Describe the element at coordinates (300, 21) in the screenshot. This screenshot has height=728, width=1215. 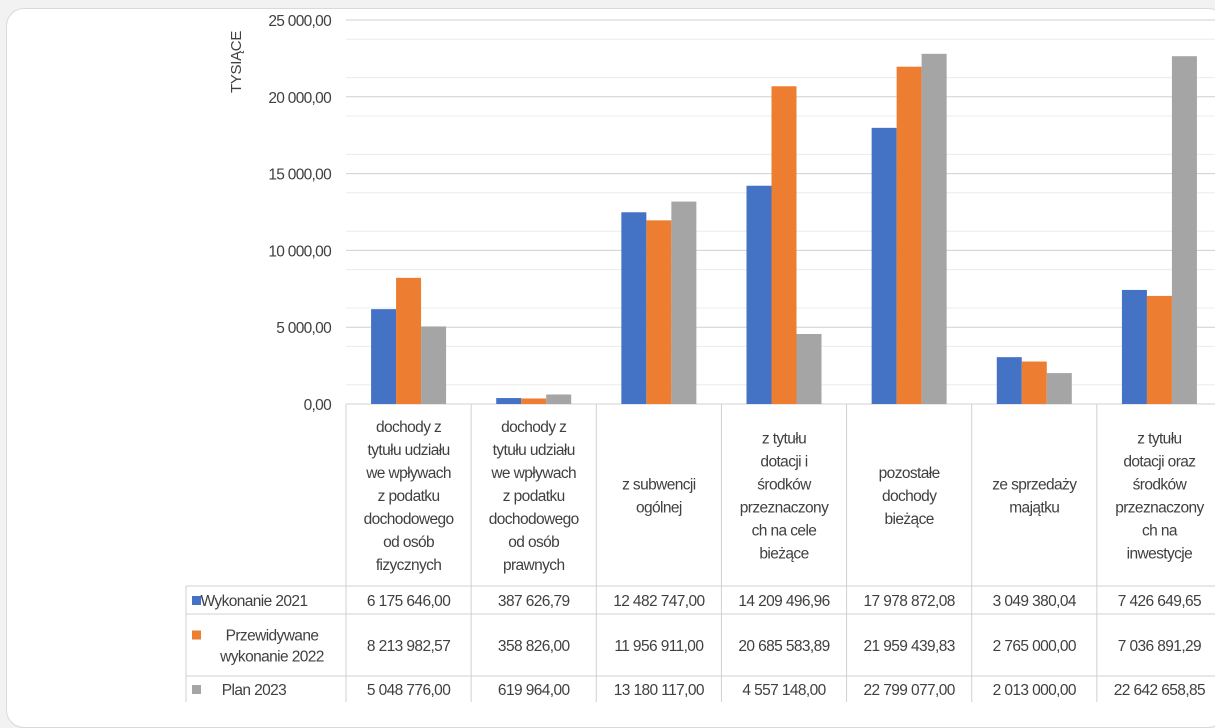
I see `y-tick-label: 25 000,00` at that location.